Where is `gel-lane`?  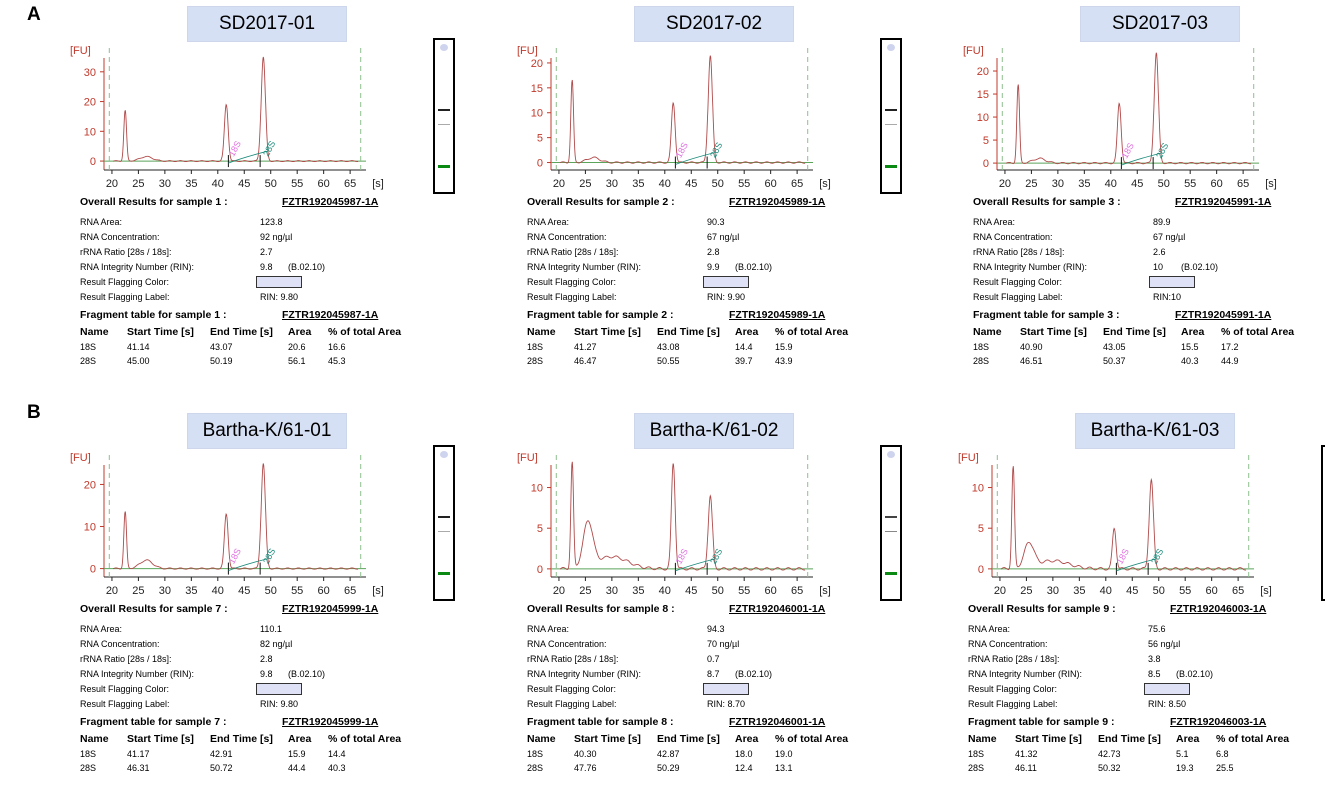
gel-lane is located at coordinates (891, 116).